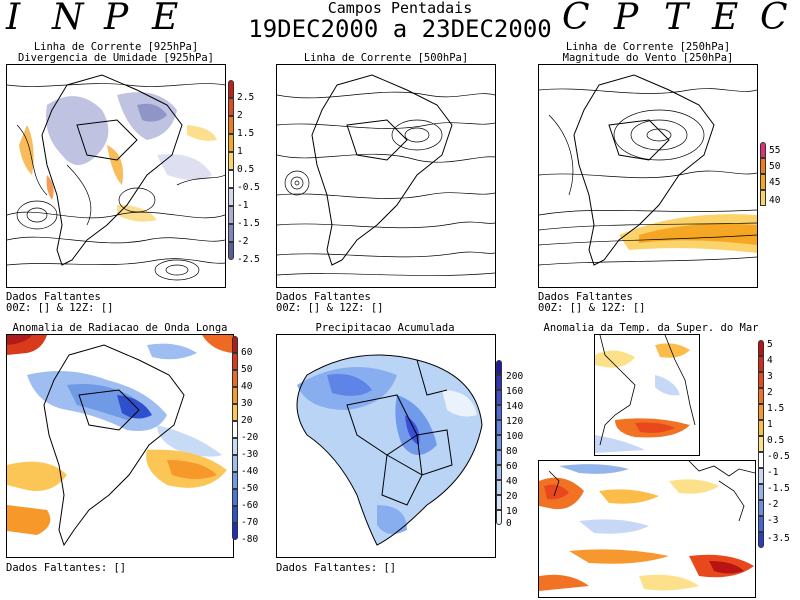  I want to click on header-letter-p: P, so click(116, 19).